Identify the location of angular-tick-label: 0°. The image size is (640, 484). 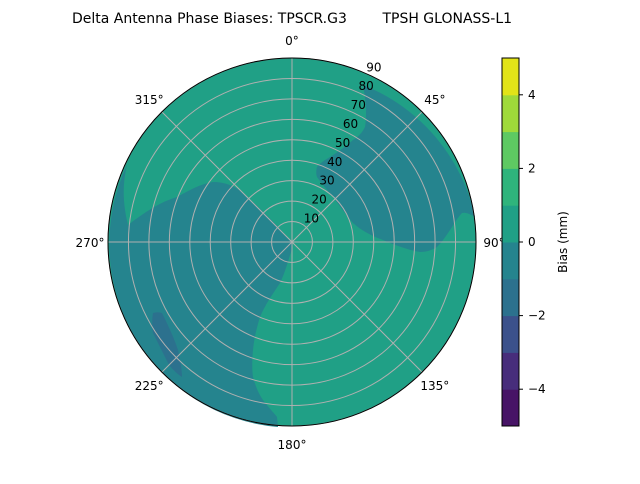
(292, 41).